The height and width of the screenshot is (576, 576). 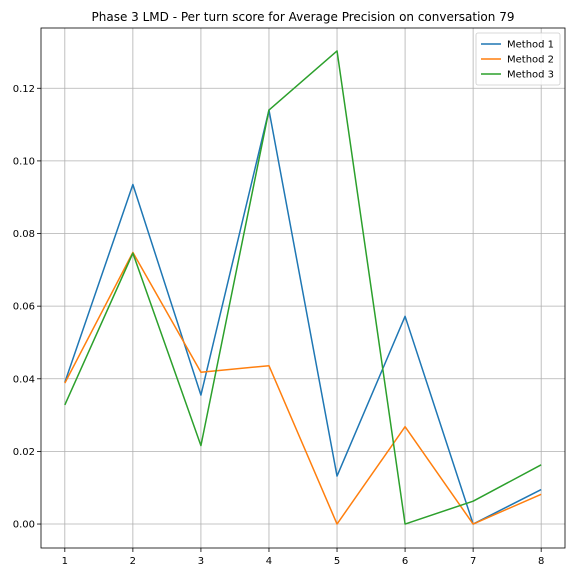 What do you see at coordinates (24, 525) in the screenshot?
I see `y-tick-label: 0.00` at bounding box center [24, 525].